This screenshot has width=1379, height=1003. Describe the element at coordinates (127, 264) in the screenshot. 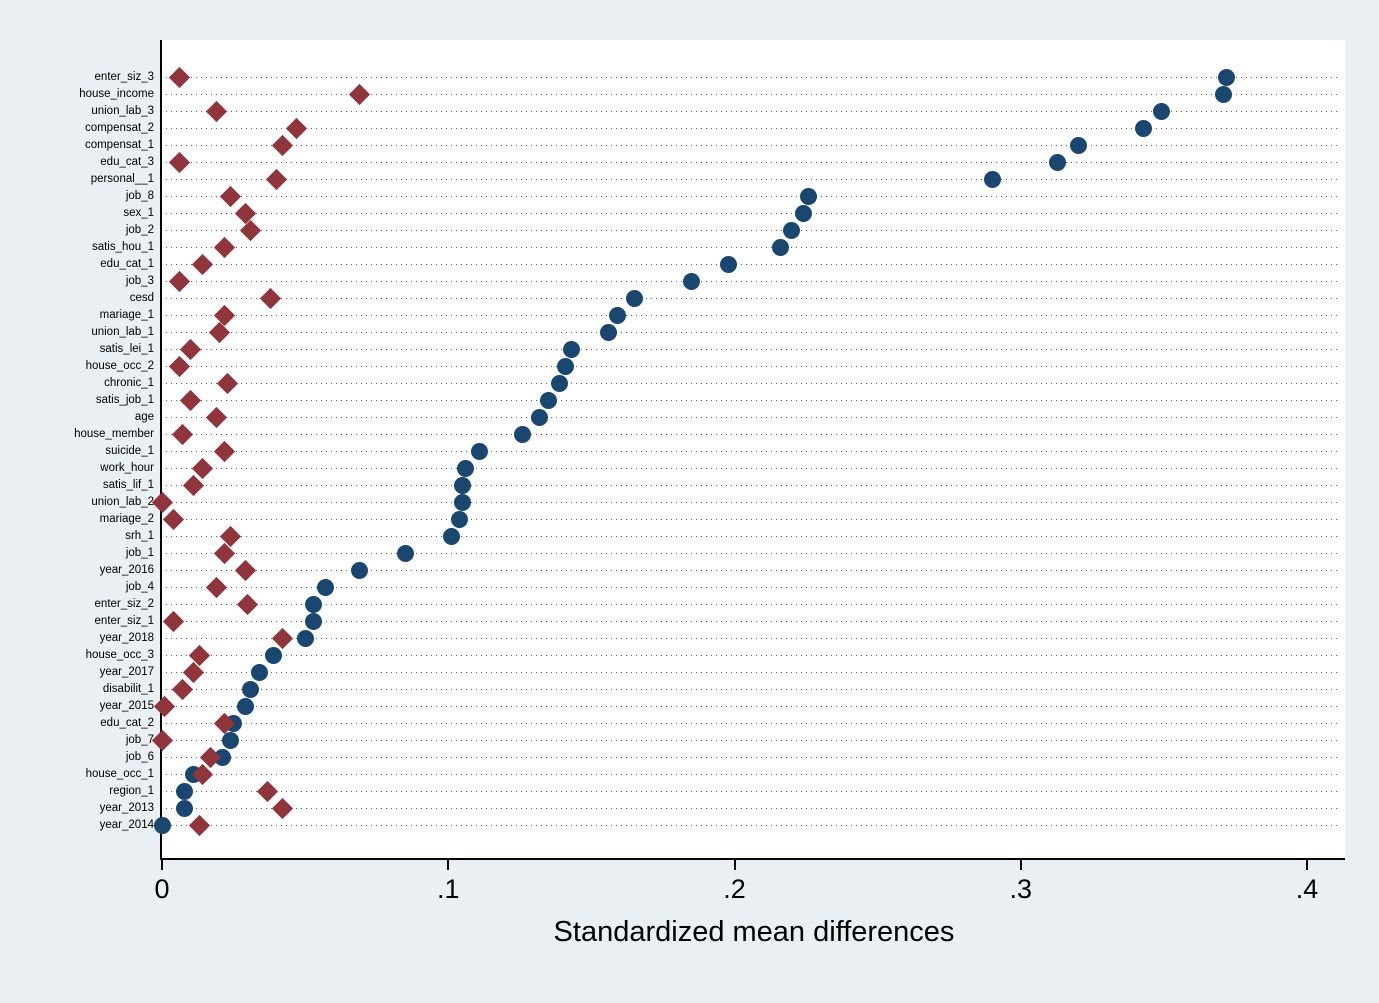

I see `y-axis-label: edu_cat_1` at that location.